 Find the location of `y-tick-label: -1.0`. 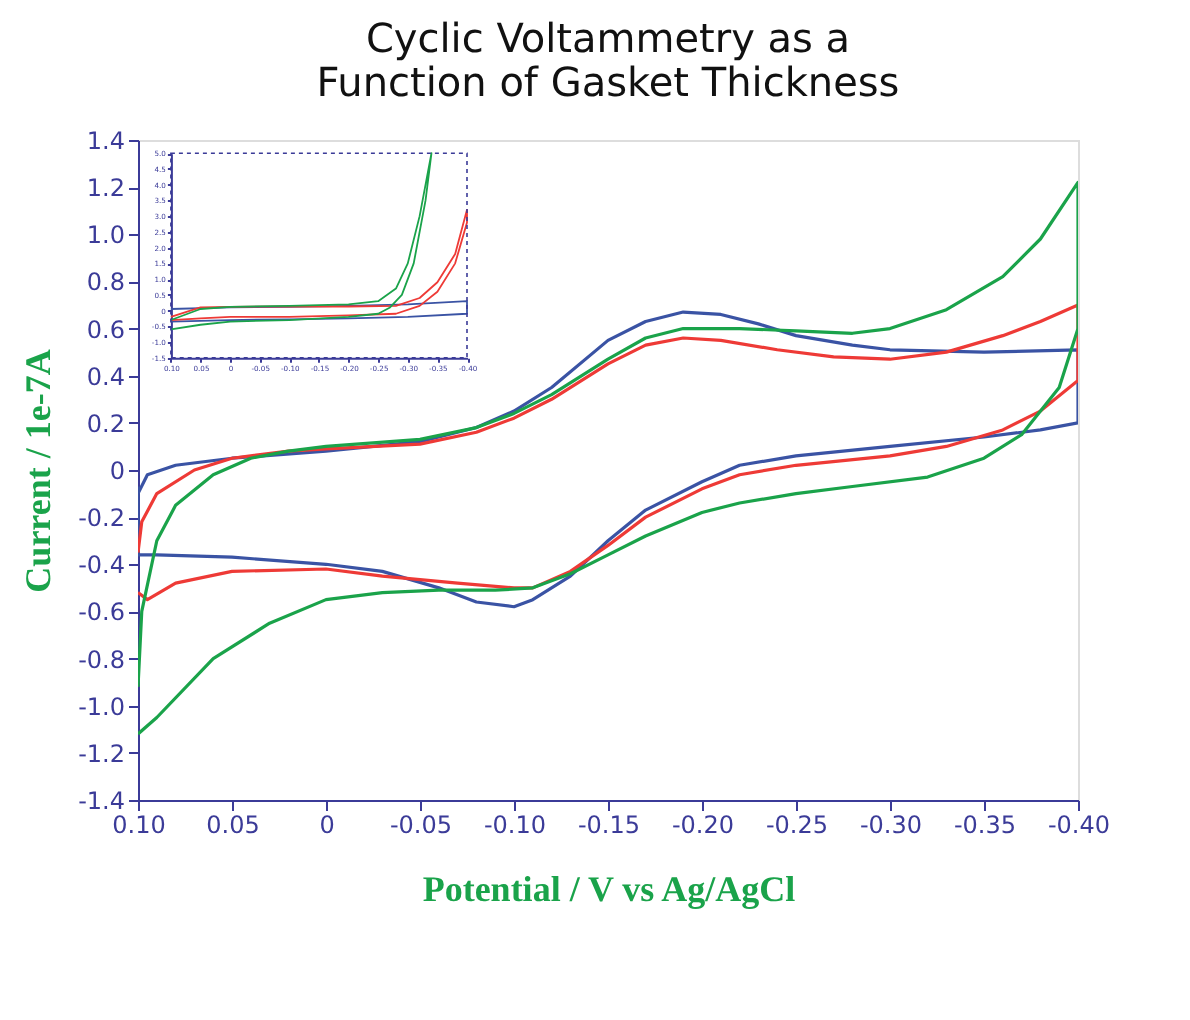

y-tick-label: -1.0 is located at coordinates (101, 706).